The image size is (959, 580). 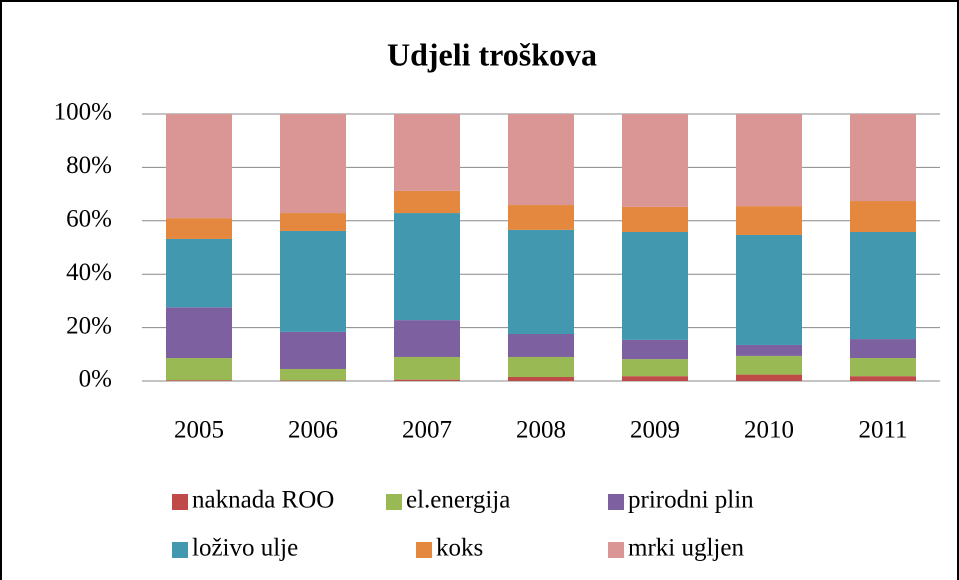 I want to click on legend-label: koks, so click(x=459, y=548).